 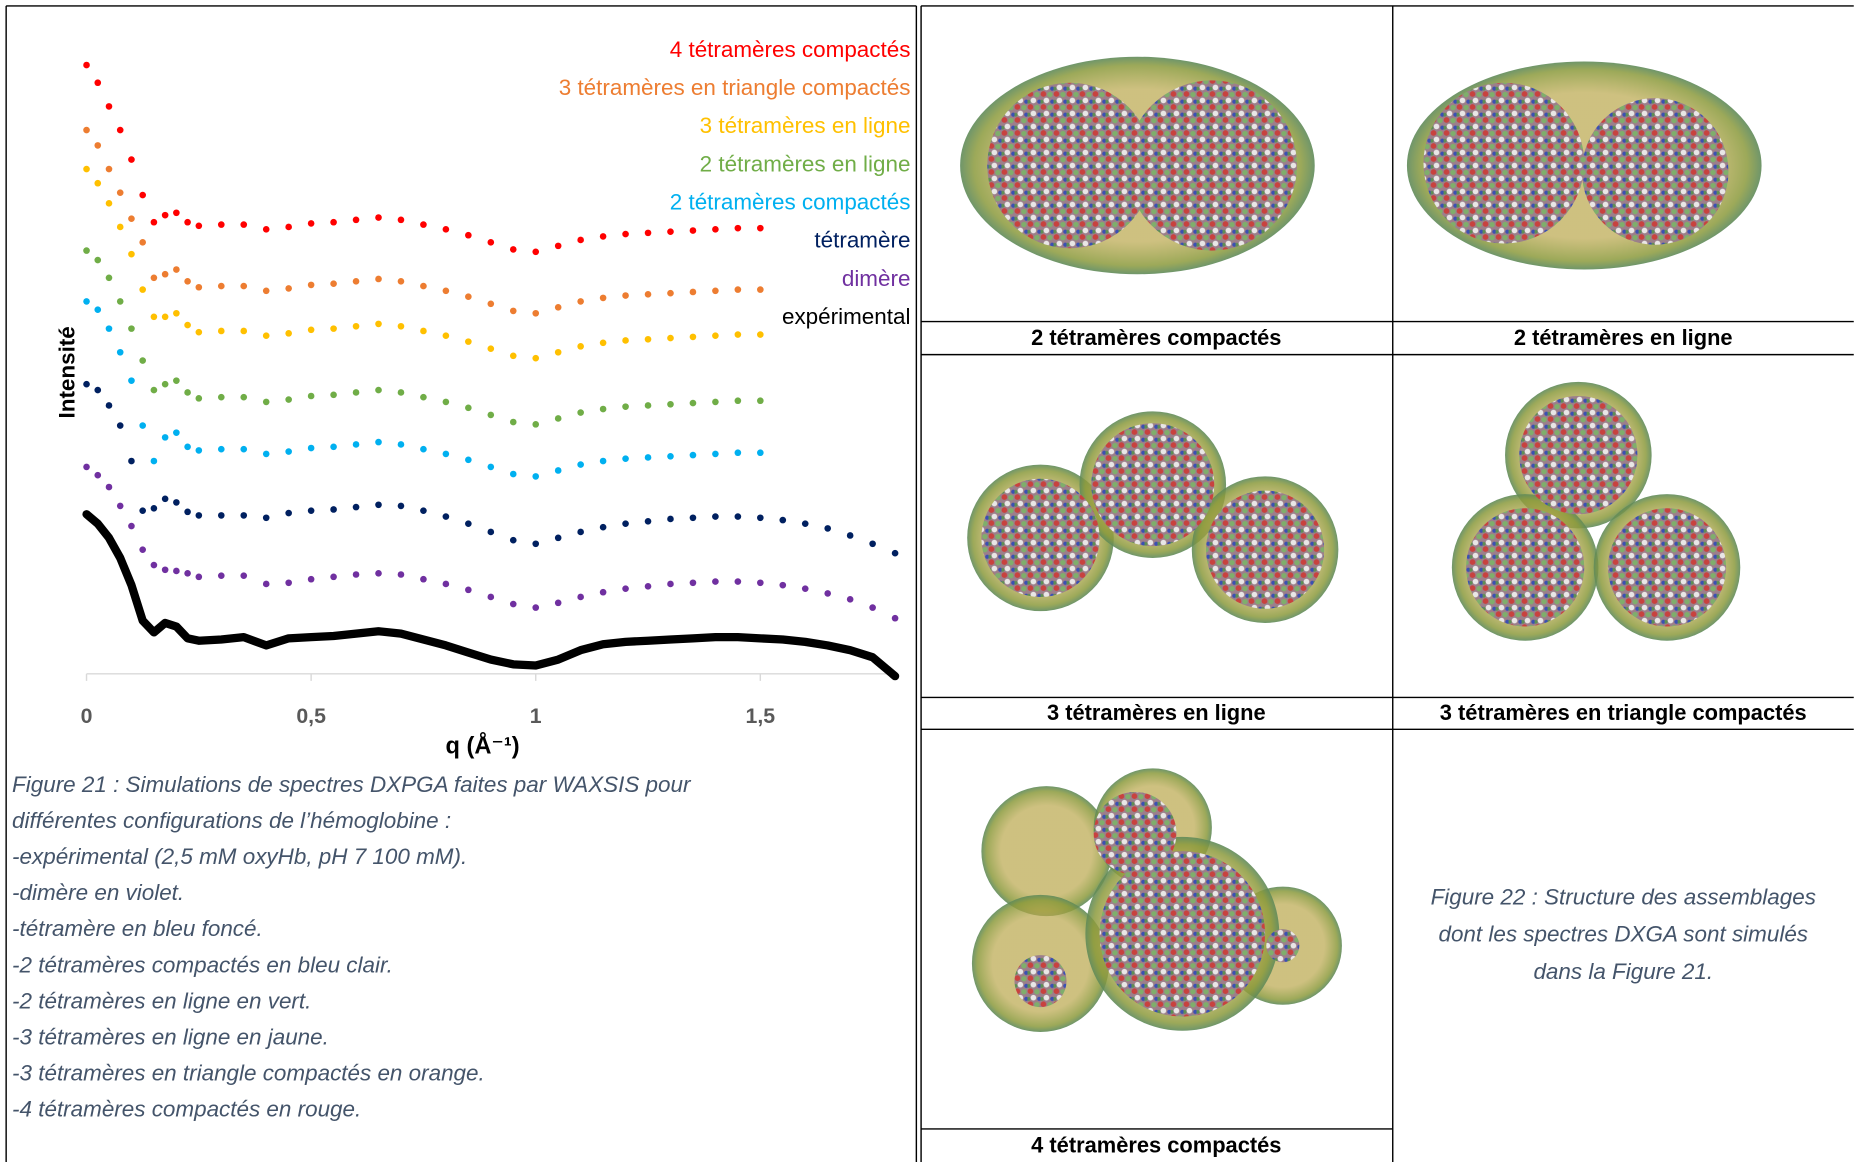 I want to click on x-tick-label: 0, so click(x=87, y=716).